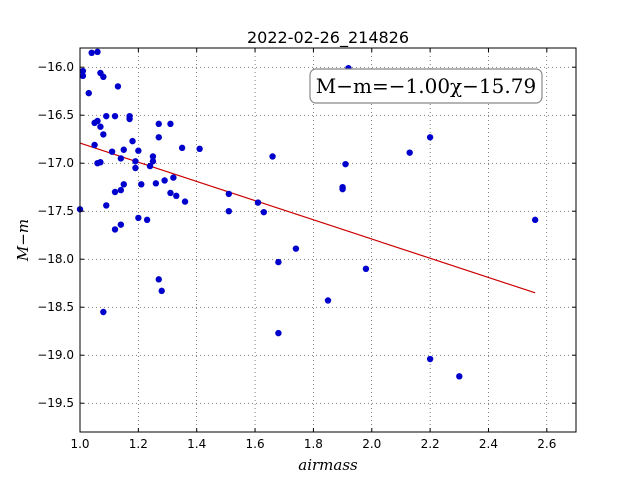  What do you see at coordinates (196, 444) in the screenshot?
I see `x-tick-label: 1.4` at bounding box center [196, 444].